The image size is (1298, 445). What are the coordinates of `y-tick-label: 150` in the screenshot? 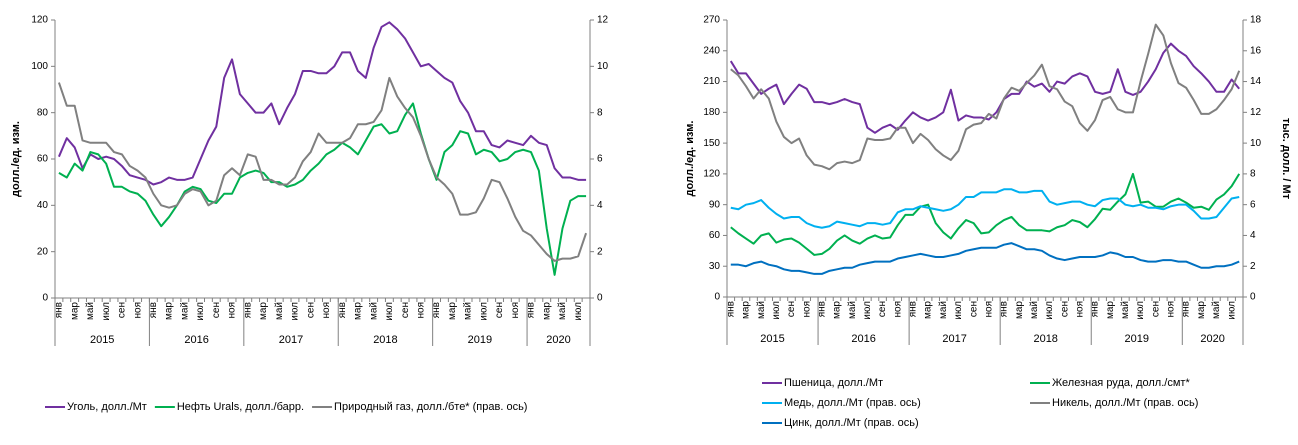 It's located at (711, 143).